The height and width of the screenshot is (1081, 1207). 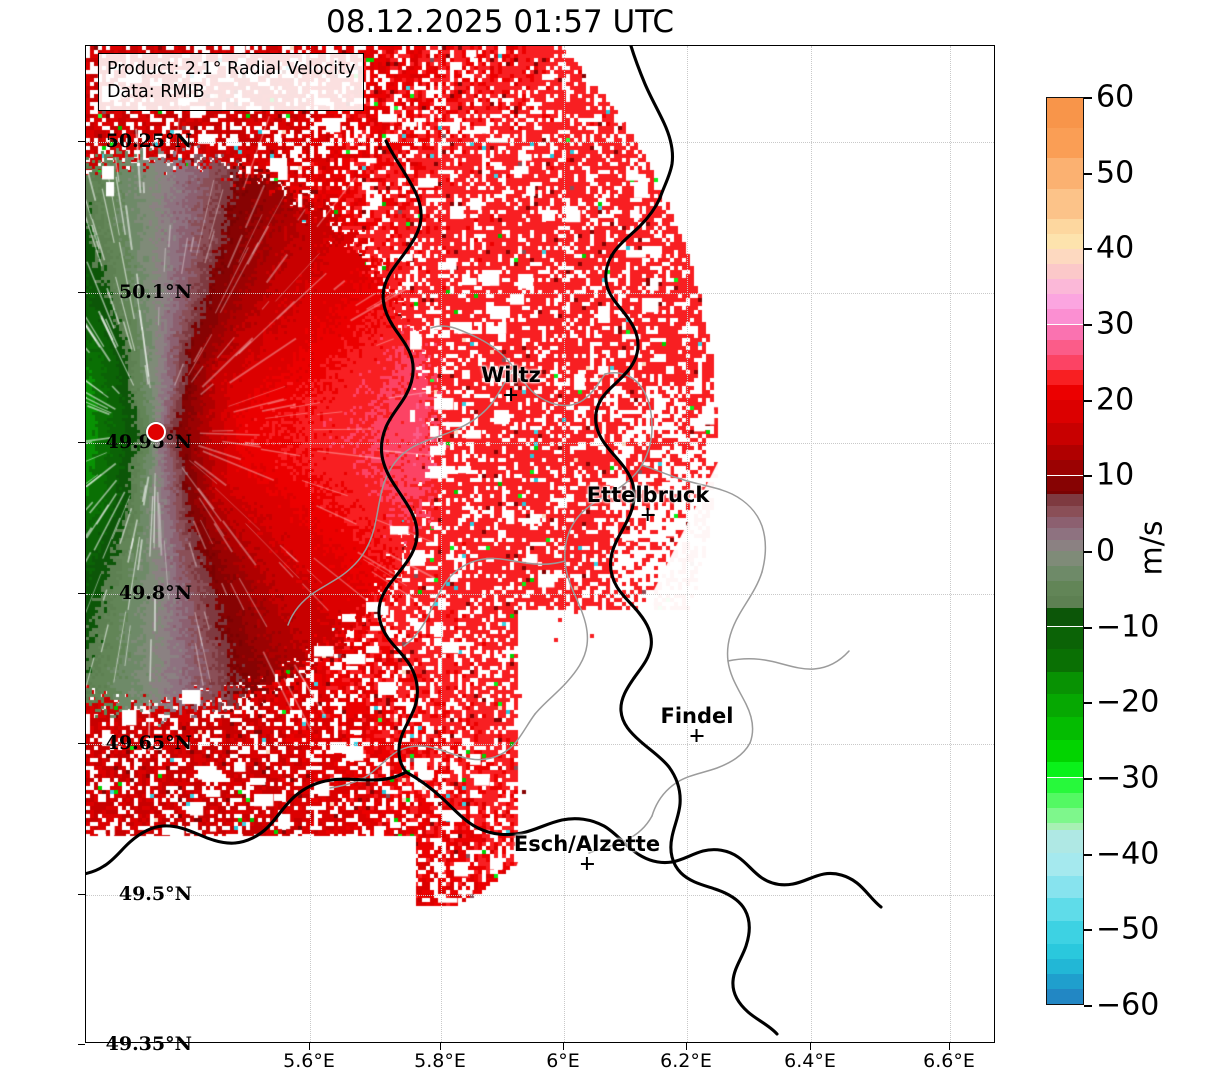 What do you see at coordinates (231, 82) in the screenshot?
I see `info-box: Product: 2.1° Radial Velocity Data: RMIB` at bounding box center [231, 82].